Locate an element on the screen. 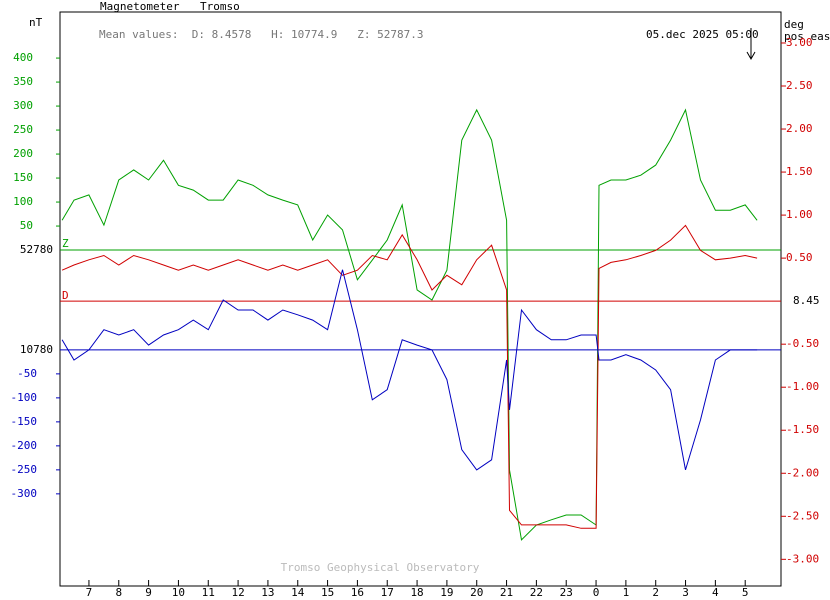  x-tick-label: 10 is located at coordinates (178, 592).